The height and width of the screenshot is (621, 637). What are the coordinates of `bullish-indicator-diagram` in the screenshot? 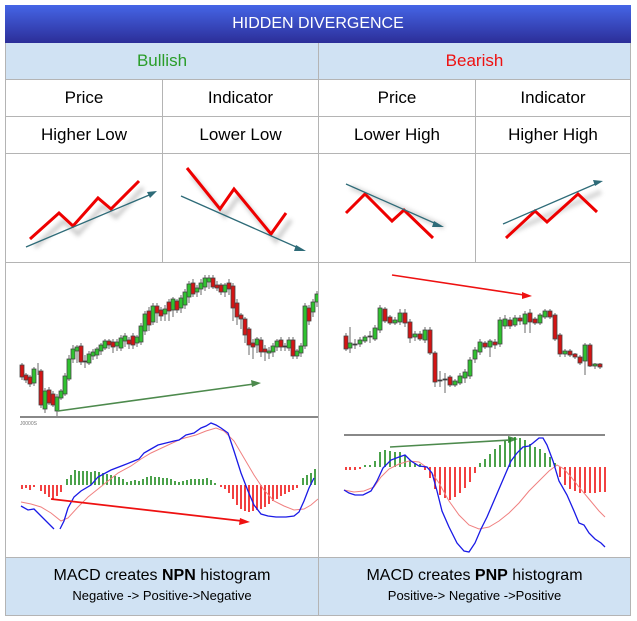 It's located at (240, 208).